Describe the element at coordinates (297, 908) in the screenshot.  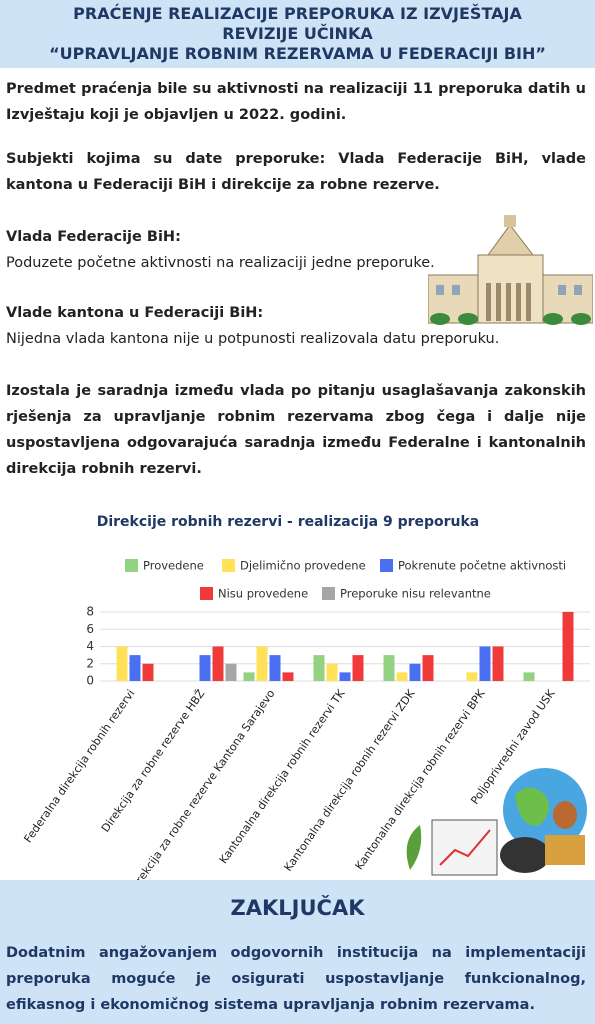
I see `conclusion-title: ZAKLJUČAK` at that location.